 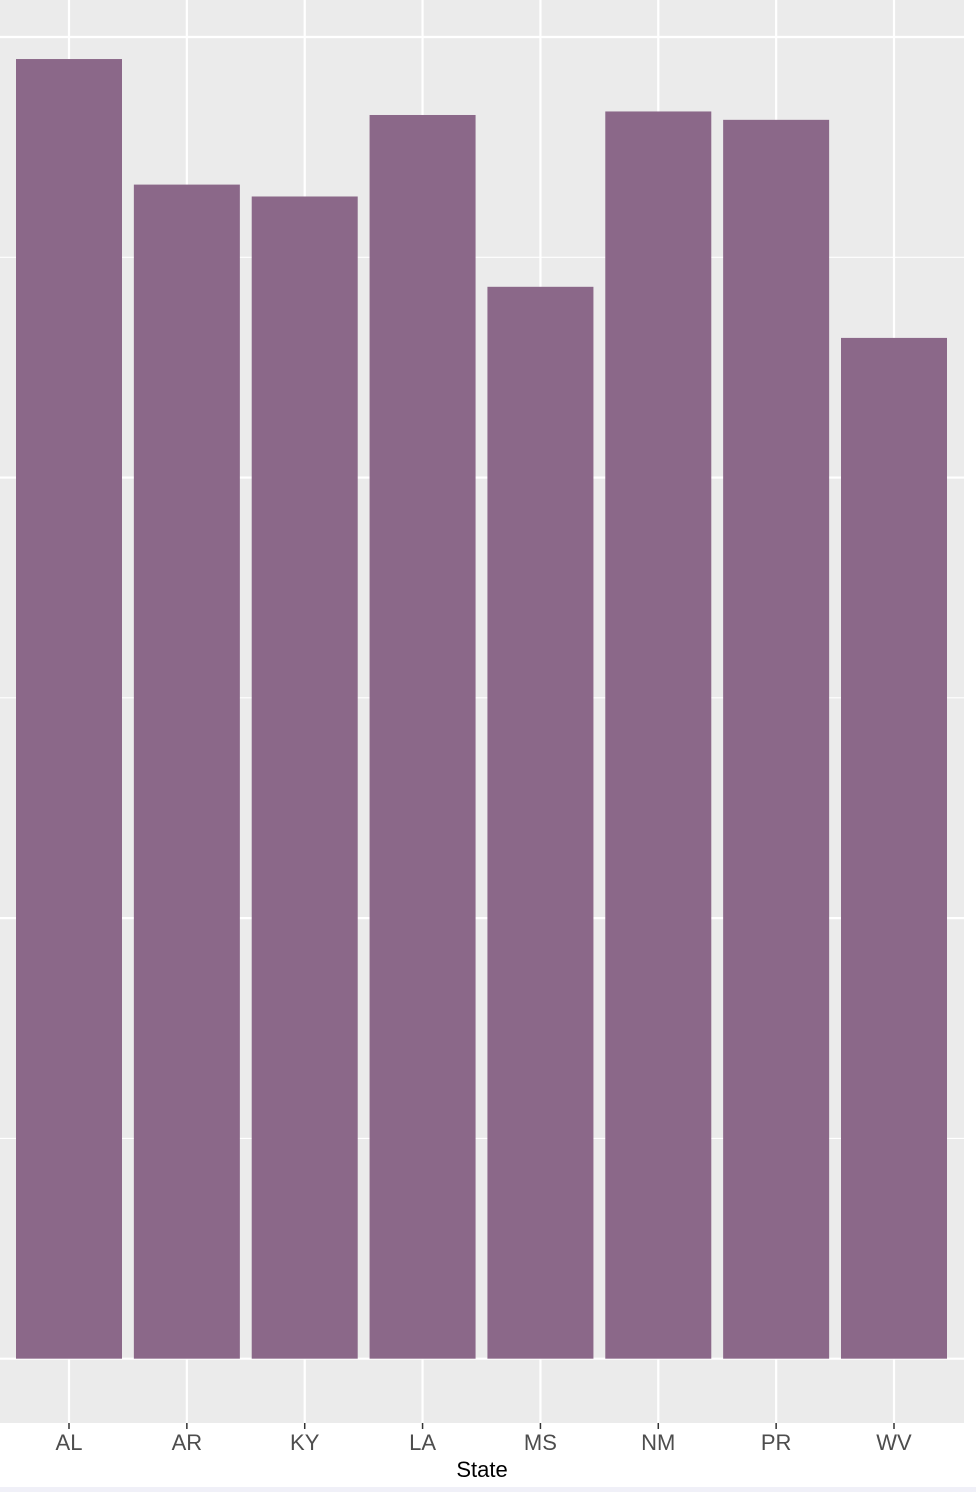 I want to click on bar-wv, so click(x=894, y=848).